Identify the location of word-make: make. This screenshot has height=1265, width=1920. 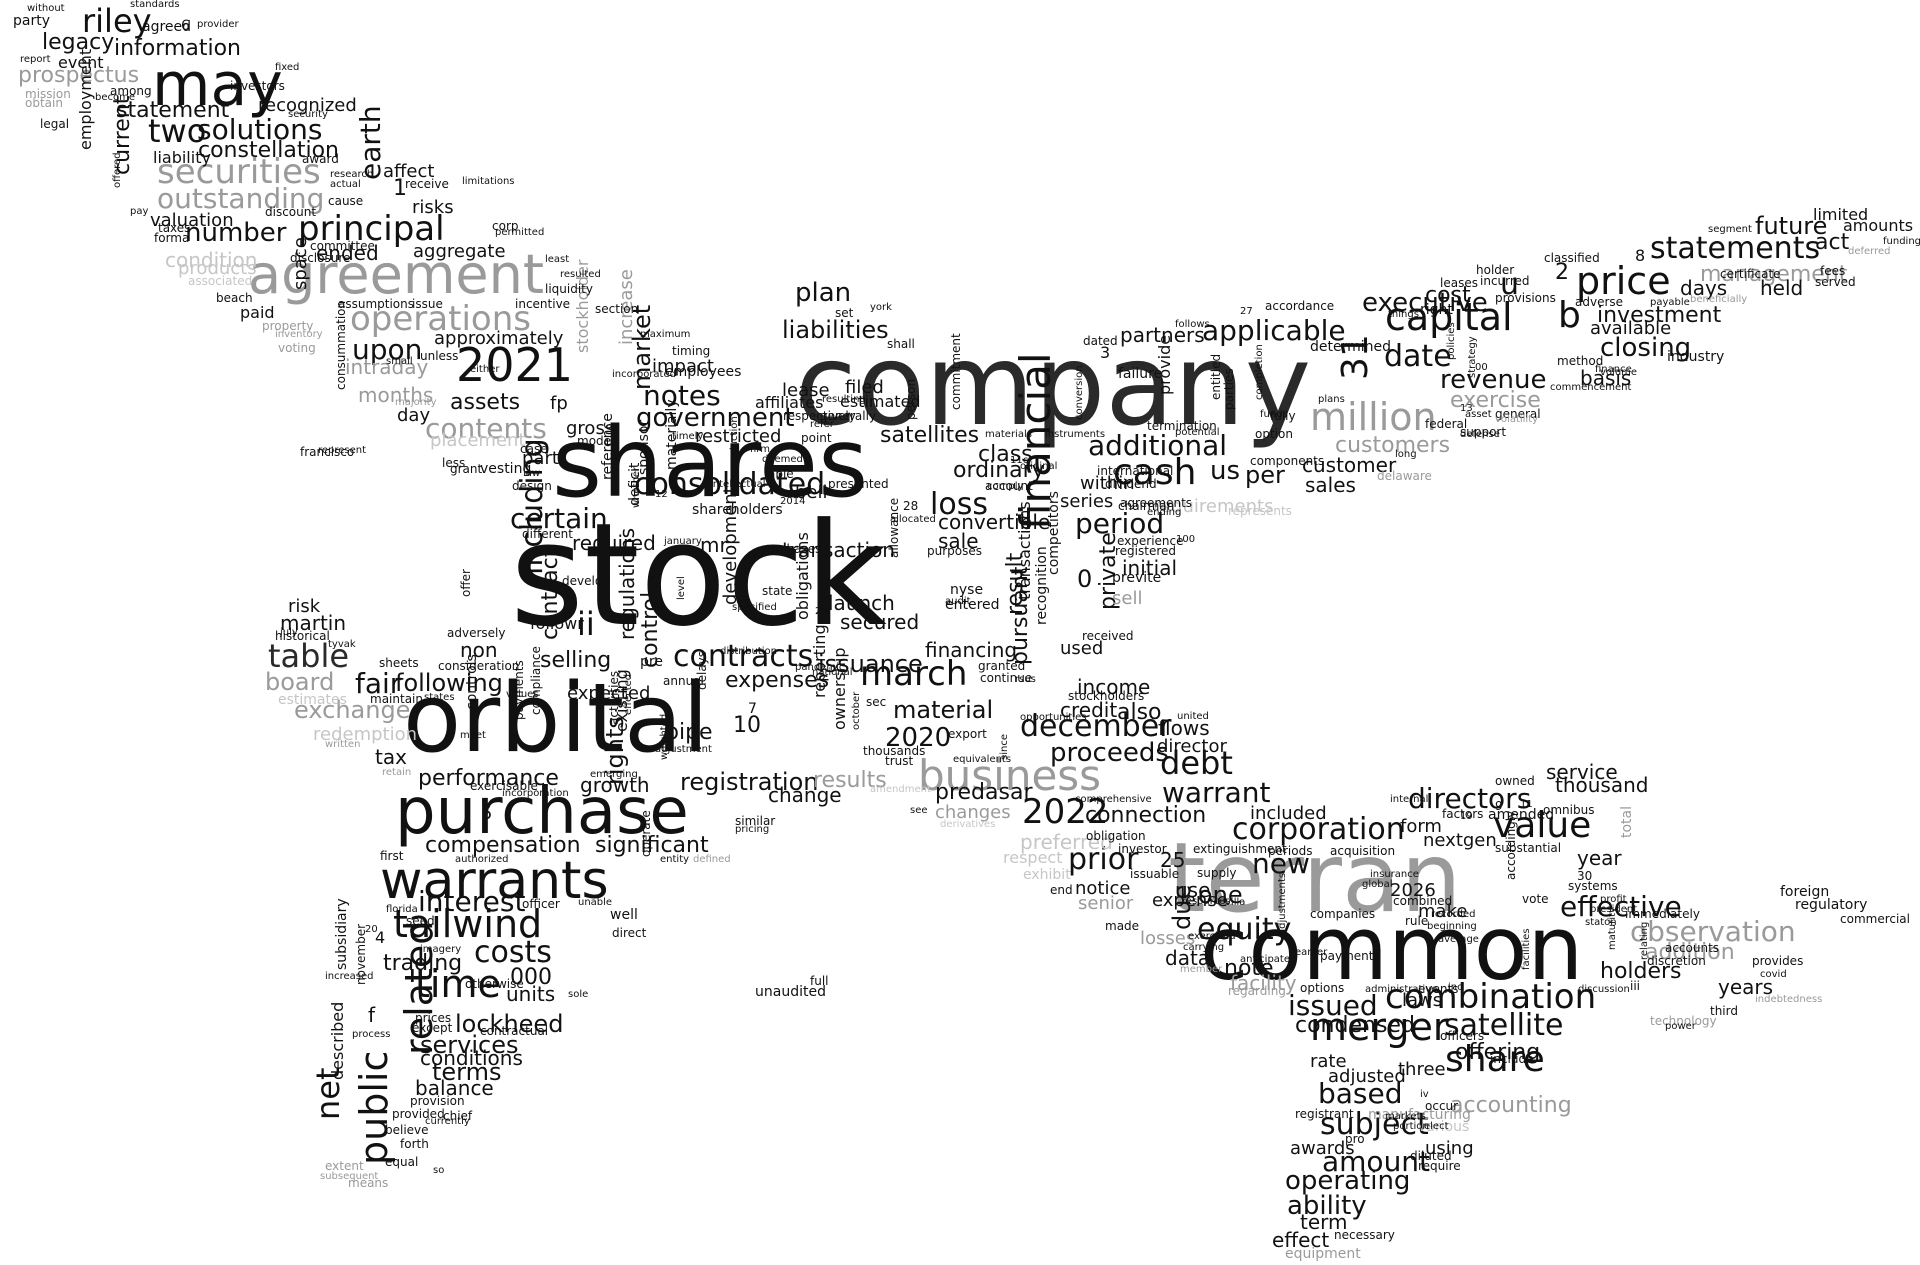
(1443, 911).